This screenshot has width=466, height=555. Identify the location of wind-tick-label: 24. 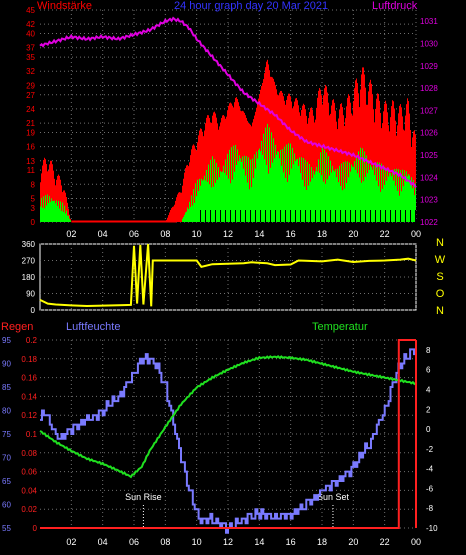
(30, 109).